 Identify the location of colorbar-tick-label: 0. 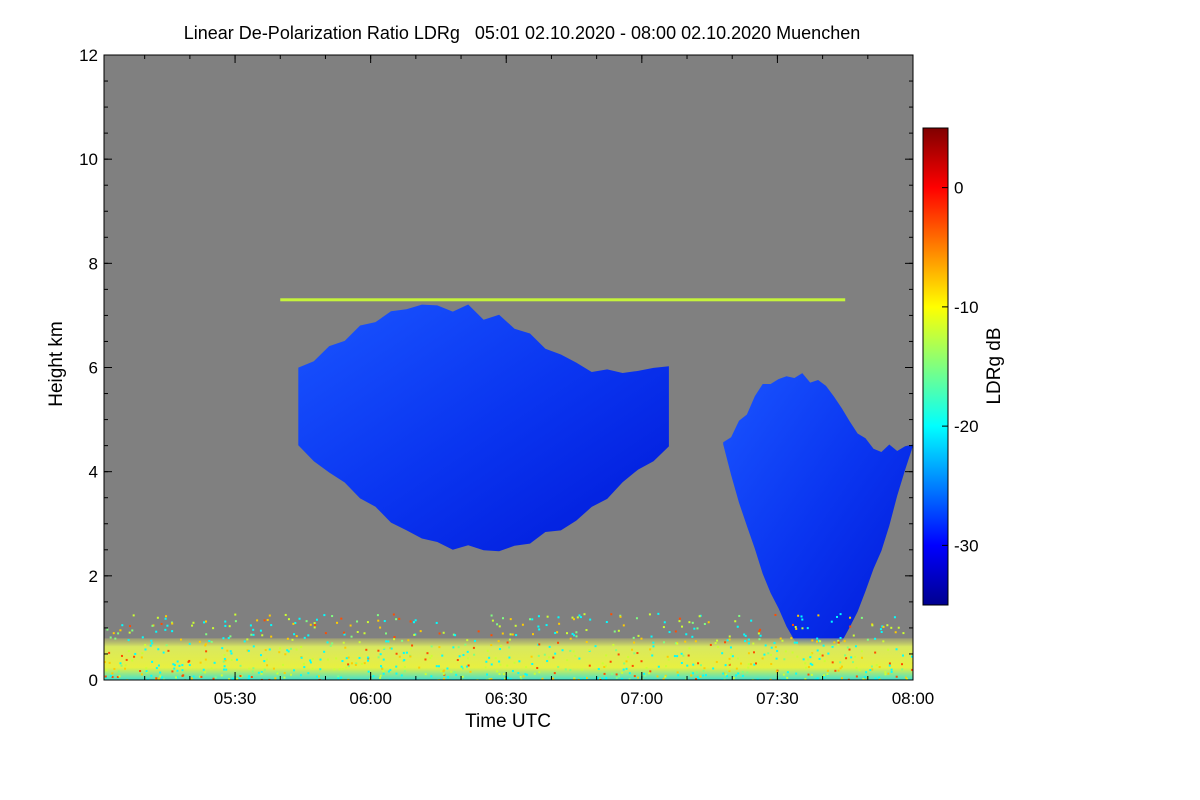
(958, 188).